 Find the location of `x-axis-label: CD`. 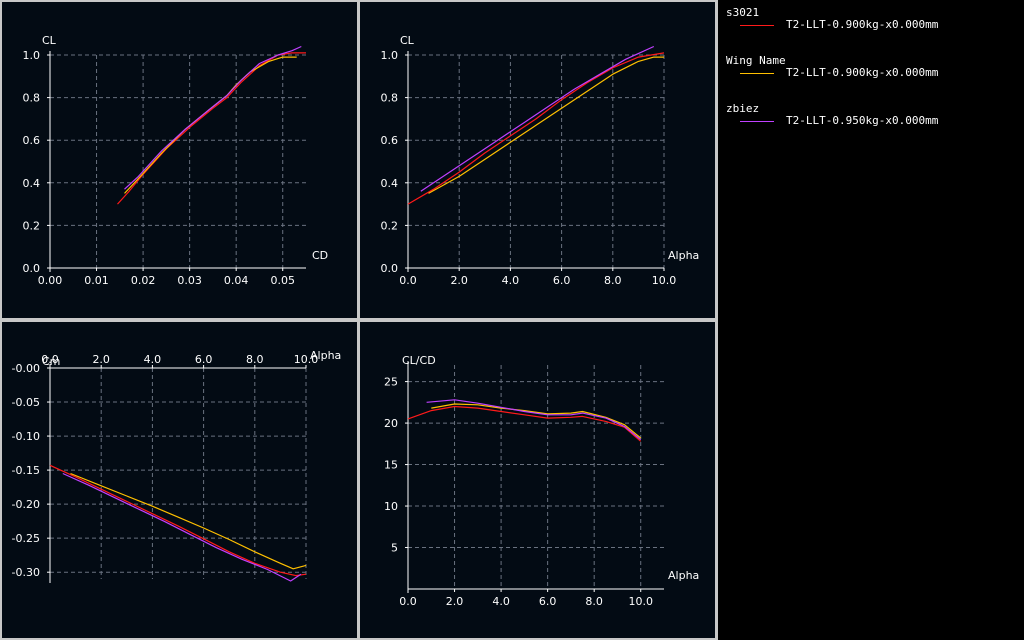

x-axis-label: CD is located at coordinates (320, 255).